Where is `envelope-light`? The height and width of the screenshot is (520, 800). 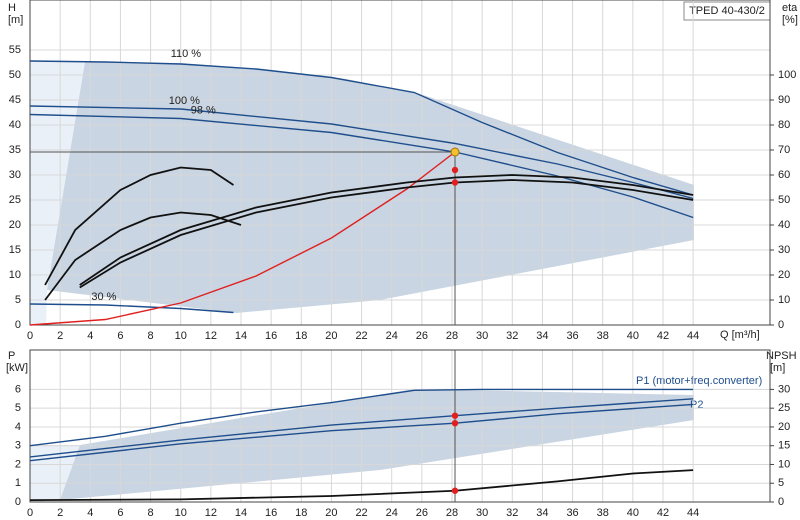
envelope-light is located at coordinates (57, 192).